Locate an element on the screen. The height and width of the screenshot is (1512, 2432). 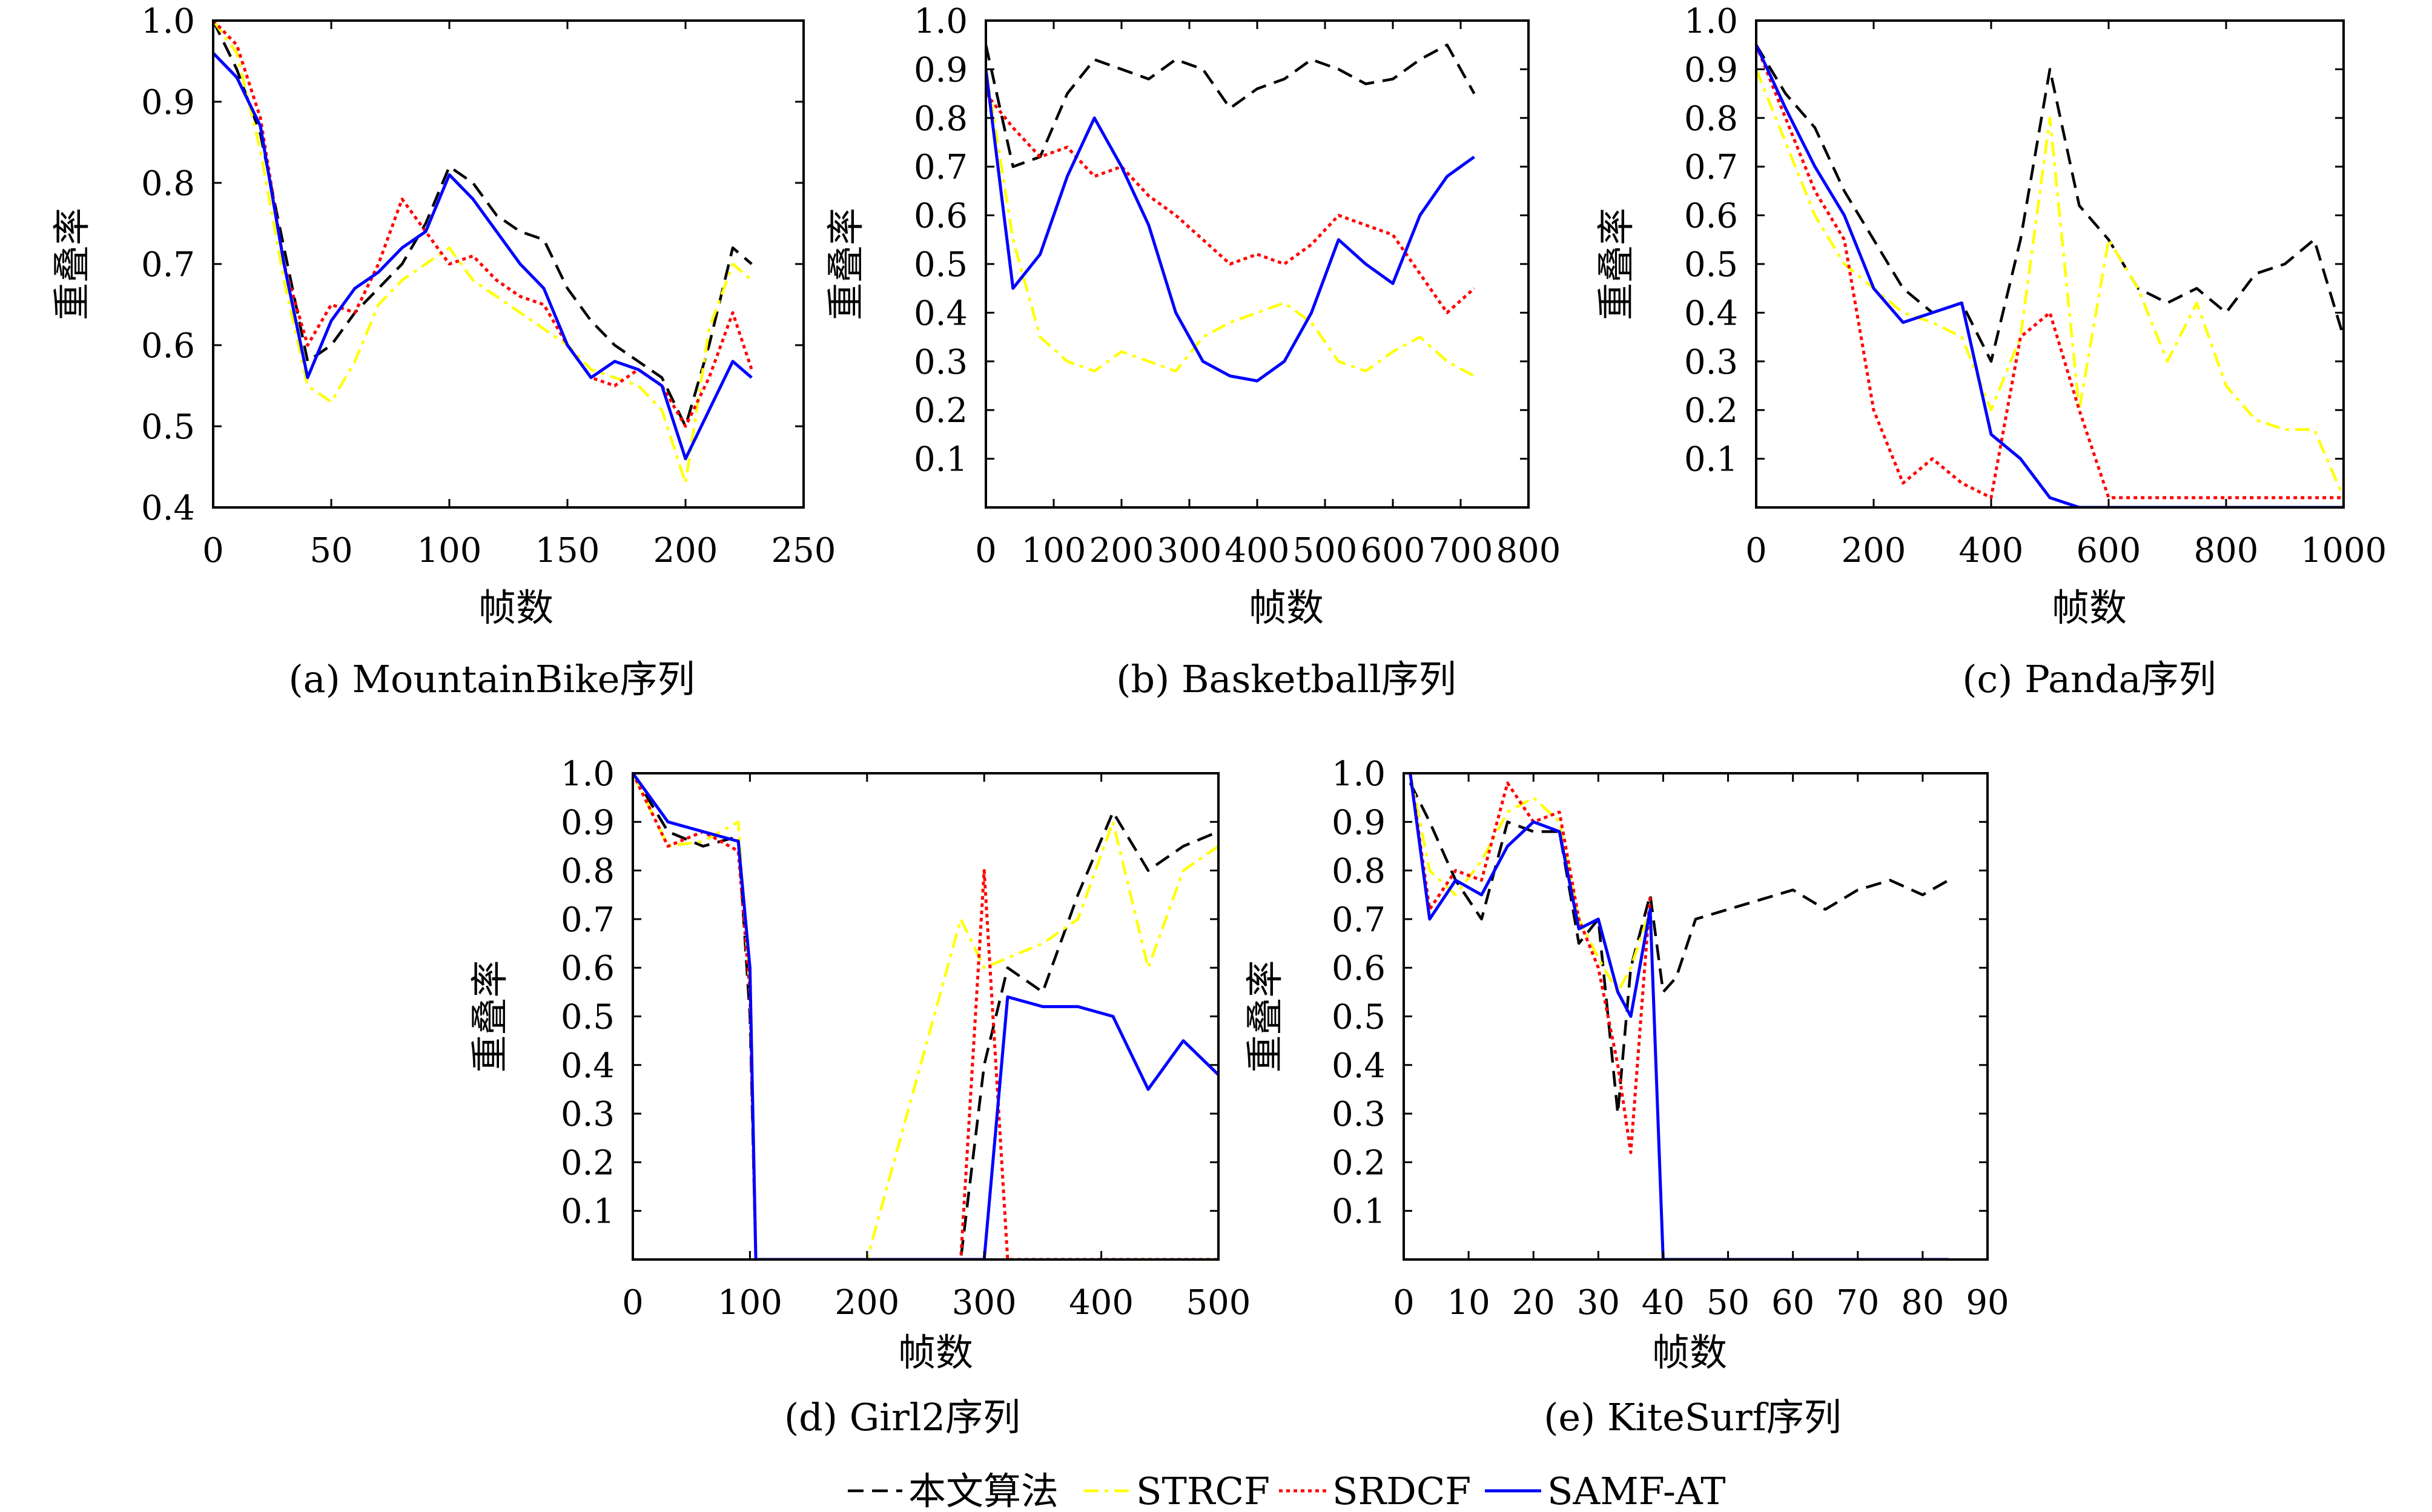
panel-caption: (d) Girl2序列 is located at coordinates (902, 1417).